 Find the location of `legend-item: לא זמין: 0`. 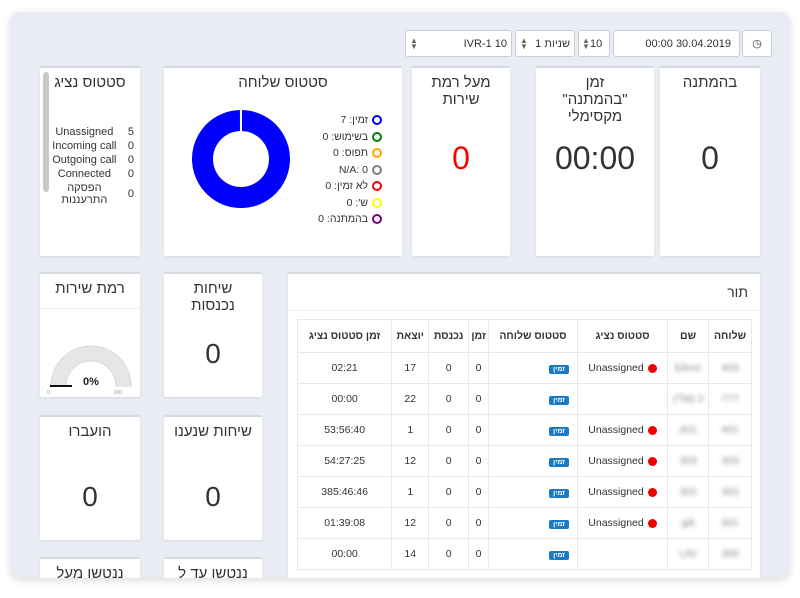

legend-item: לא זמין: 0 is located at coordinates (350, 186).